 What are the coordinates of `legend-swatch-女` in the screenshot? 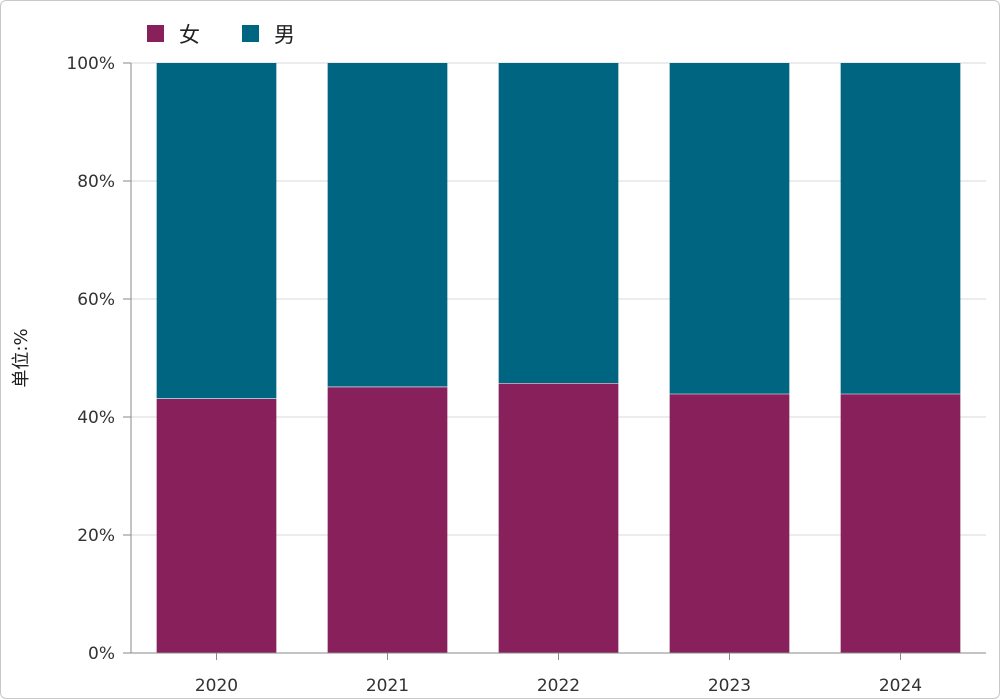 It's located at (155, 33).